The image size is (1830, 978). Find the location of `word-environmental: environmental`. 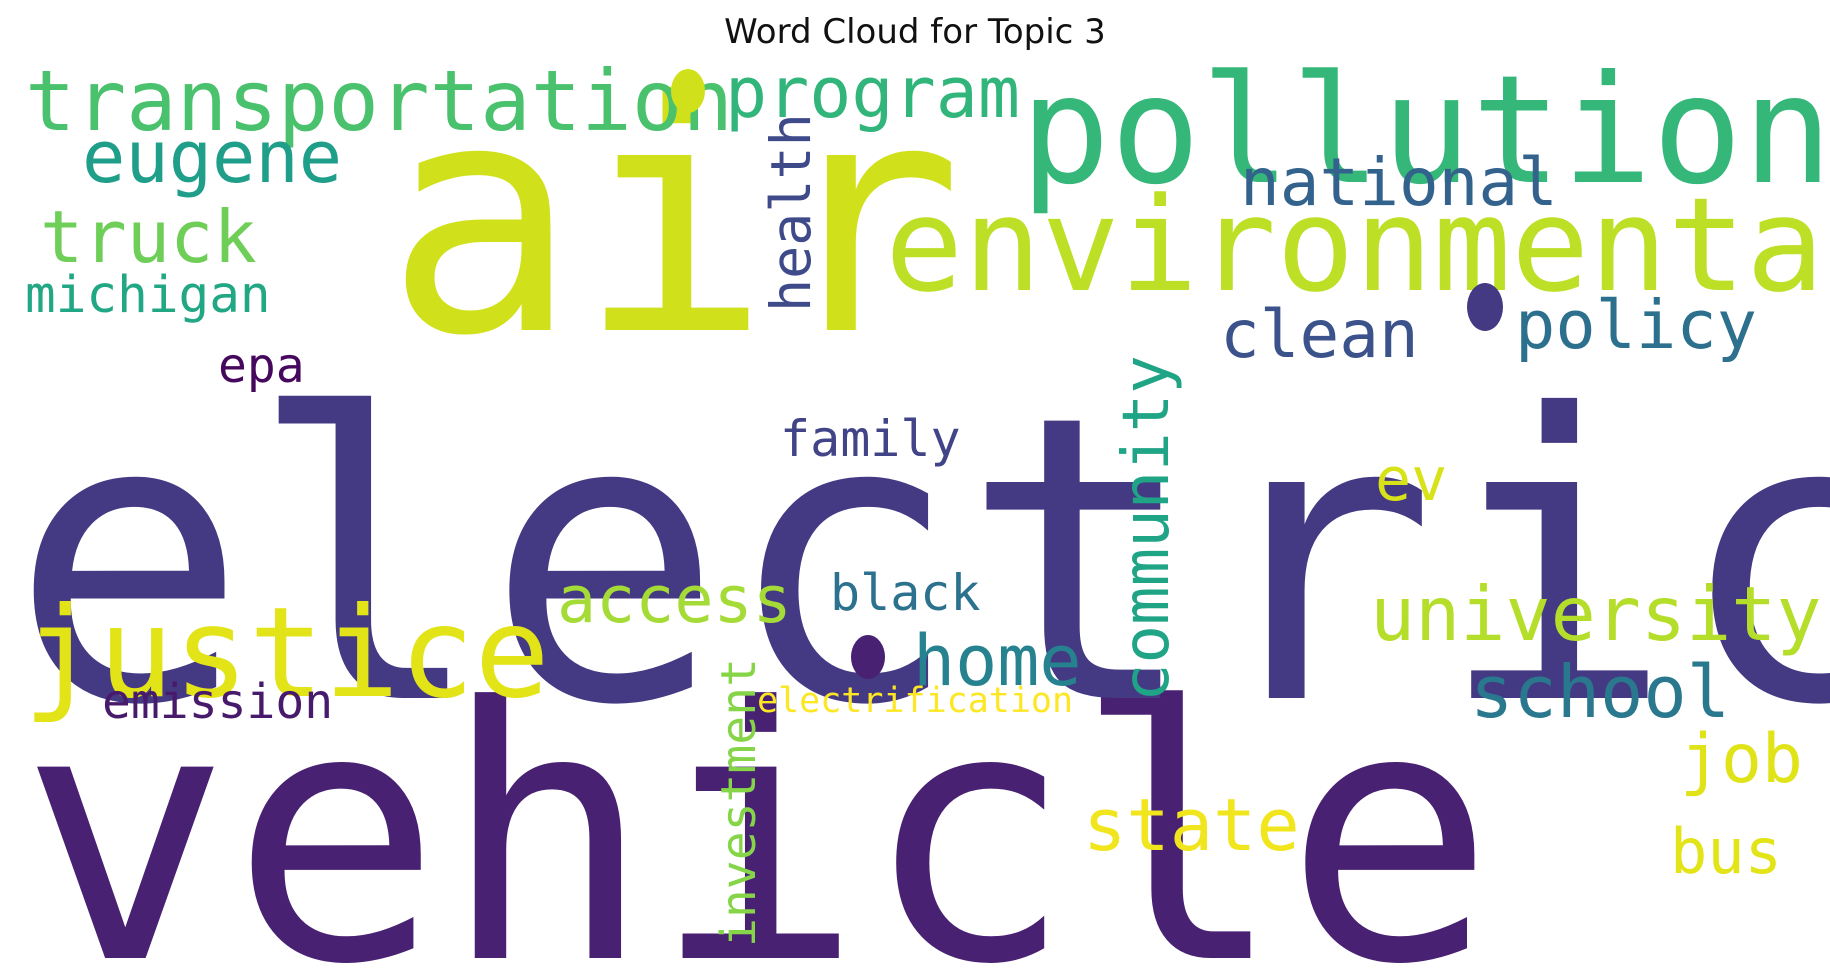

word-environmental: environmental is located at coordinates (1357, 245).